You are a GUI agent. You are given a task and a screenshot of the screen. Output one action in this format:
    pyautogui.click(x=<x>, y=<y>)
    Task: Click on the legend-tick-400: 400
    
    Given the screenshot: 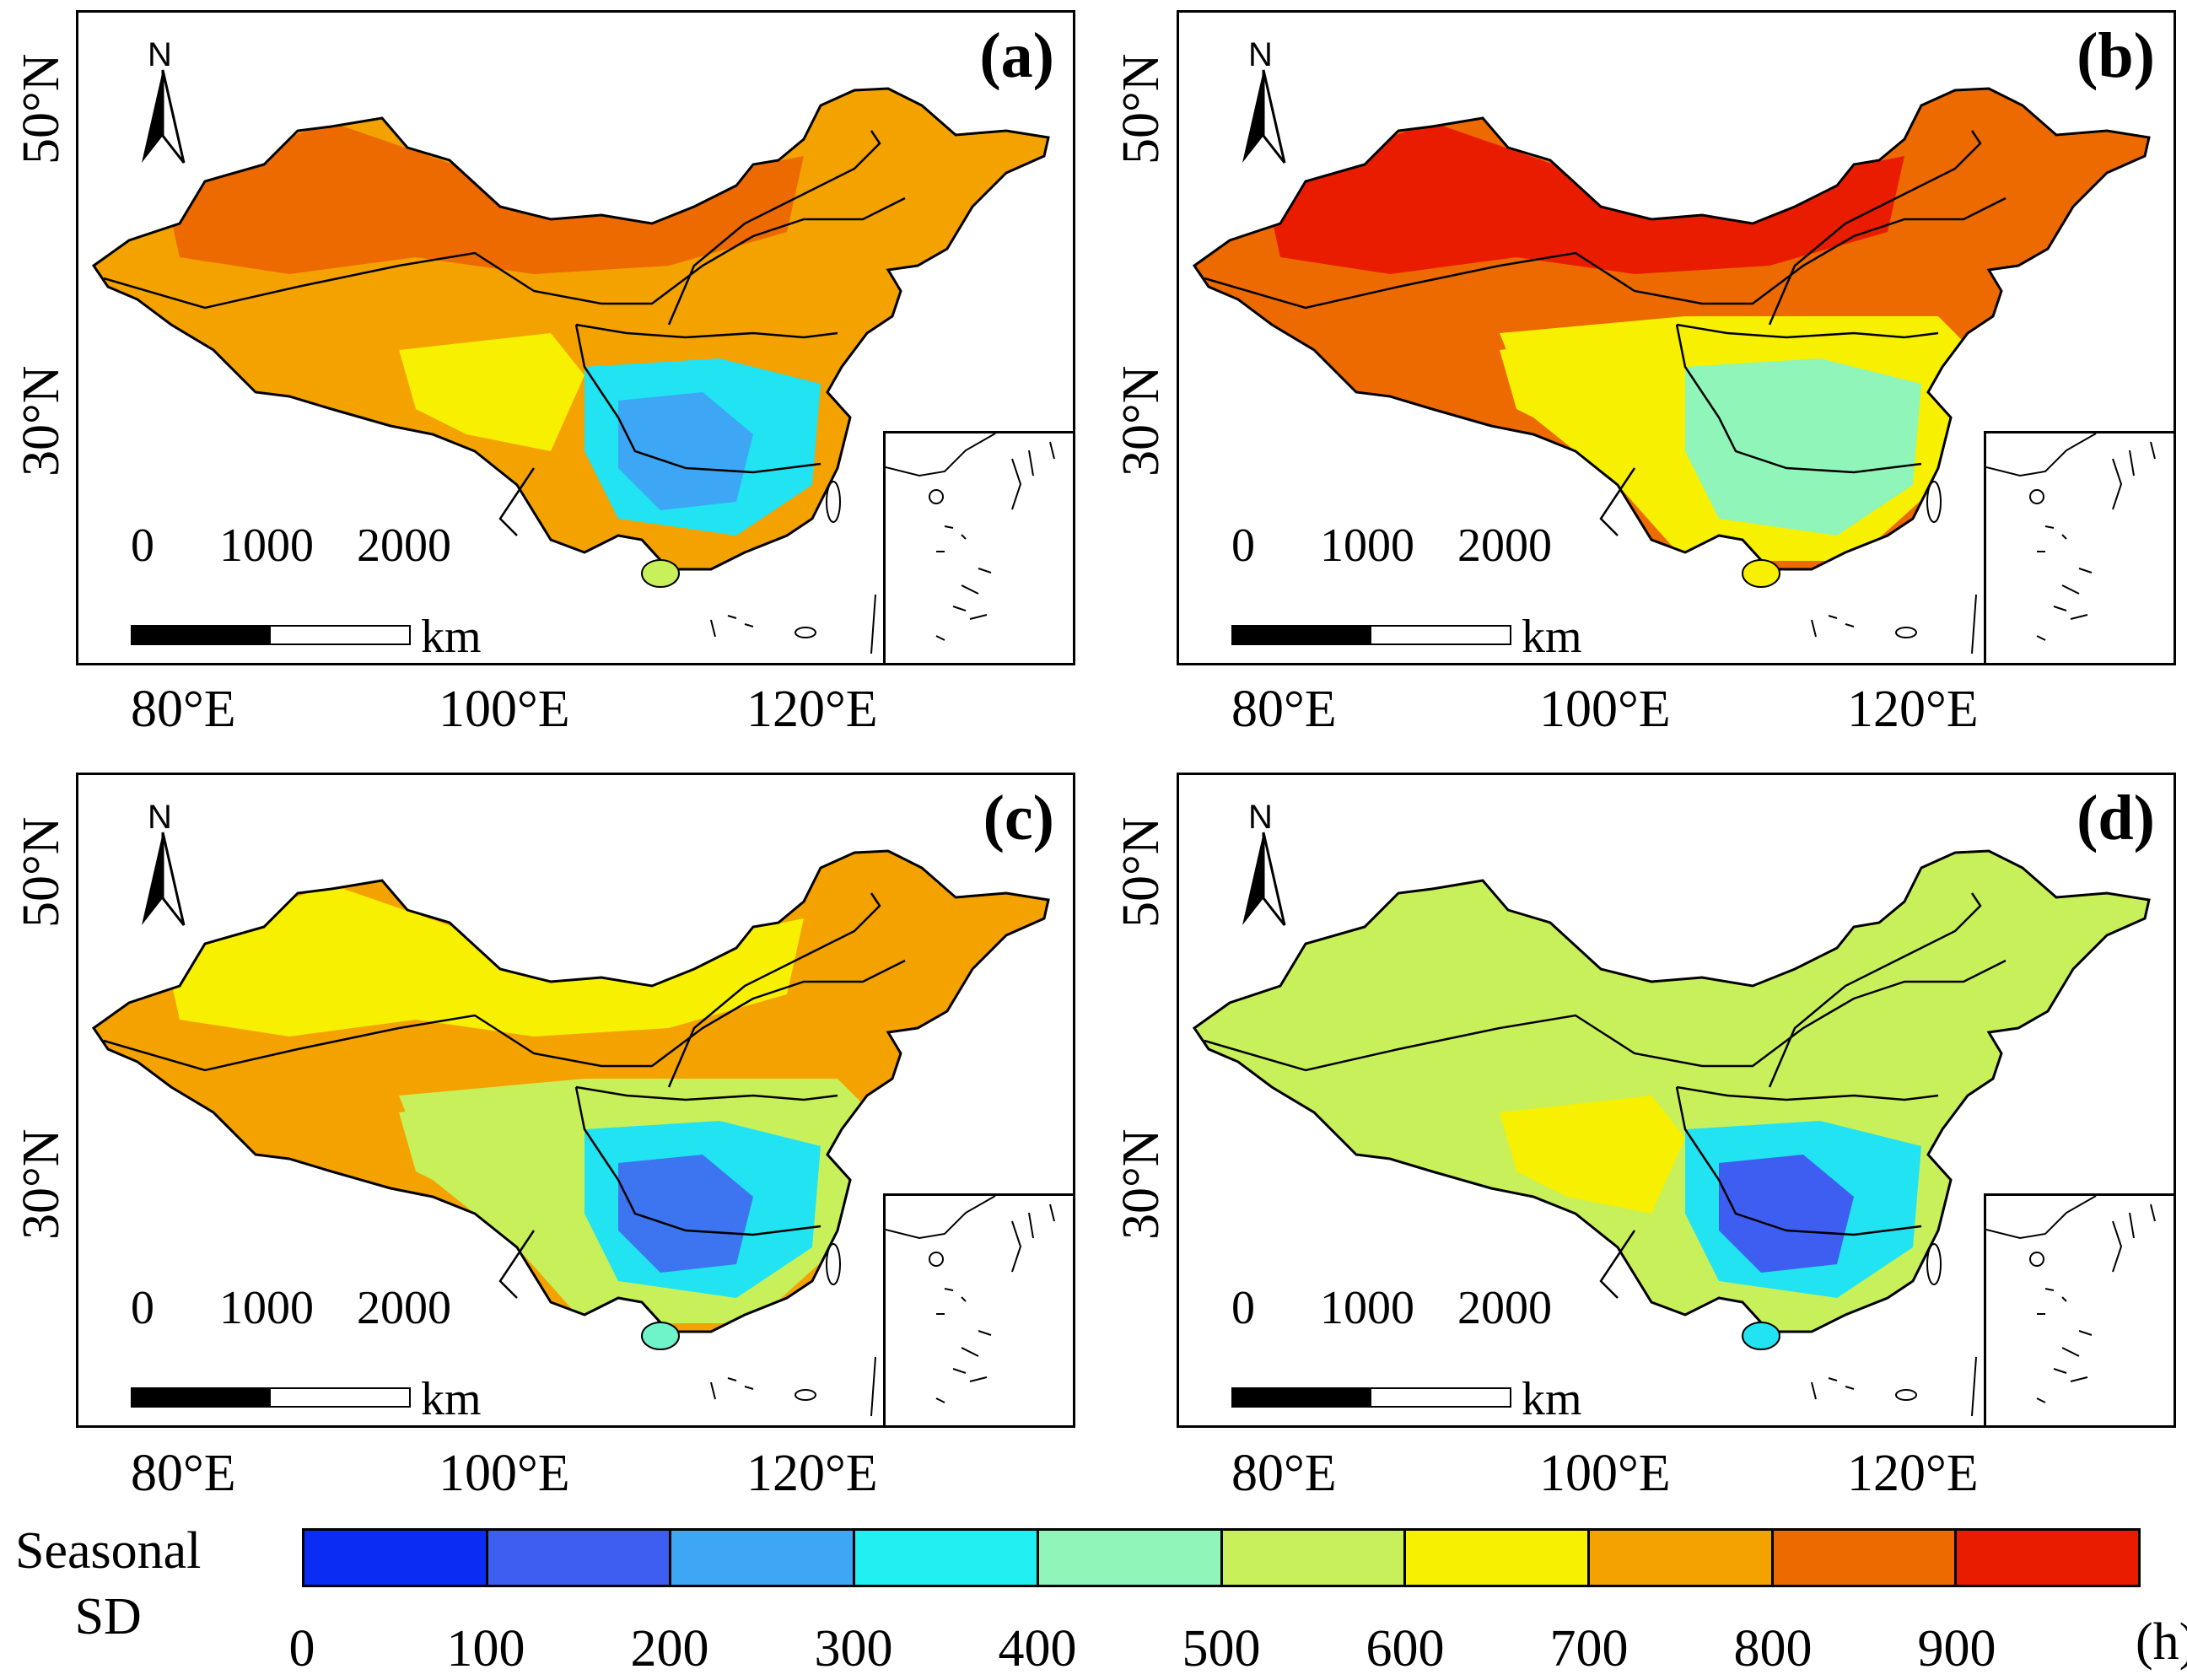 What is the action you would take?
    pyautogui.click(x=1037, y=1649)
    